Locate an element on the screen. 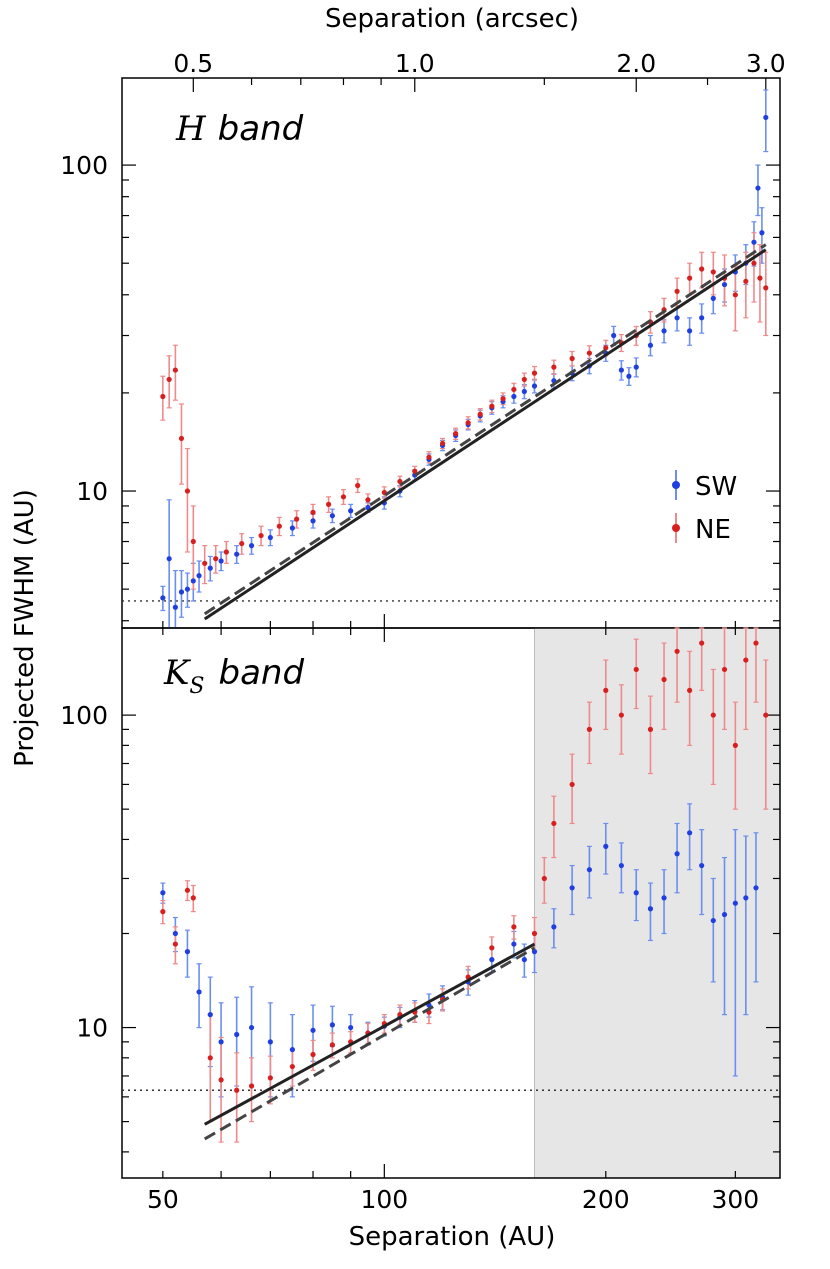 Image resolution: width=830 pixels, height=1269 pixels. shaded-region is located at coordinates (657, 903).